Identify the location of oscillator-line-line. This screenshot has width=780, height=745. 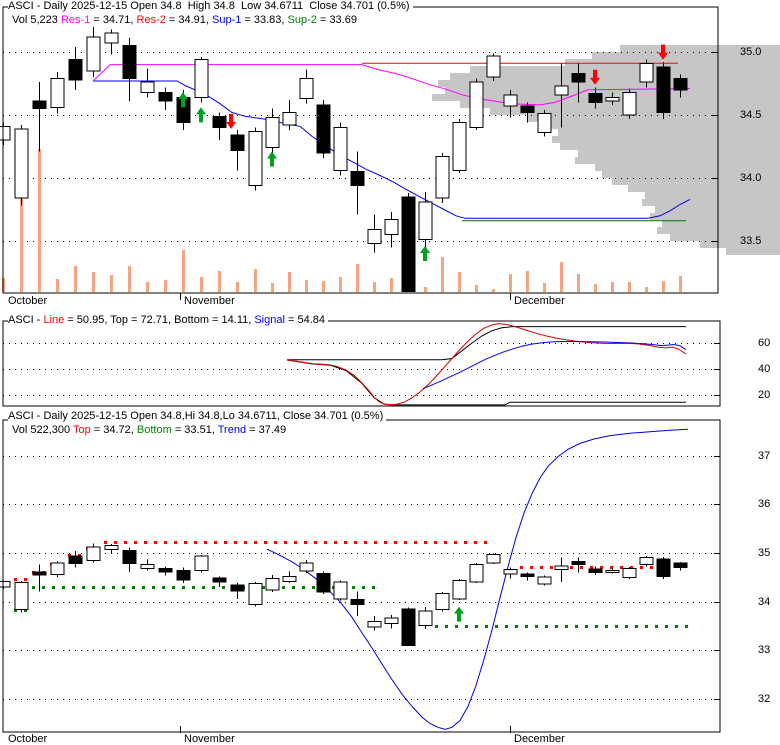
(486, 364).